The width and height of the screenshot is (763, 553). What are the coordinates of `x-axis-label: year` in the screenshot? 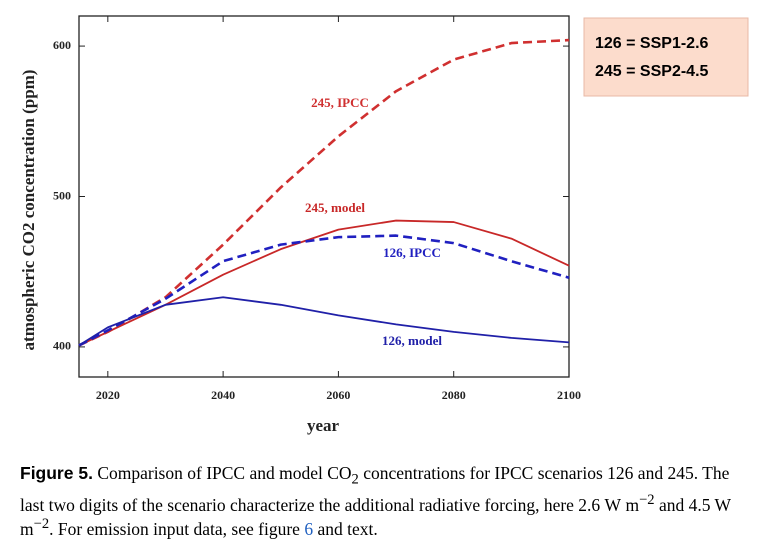 It's located at (323, 425).